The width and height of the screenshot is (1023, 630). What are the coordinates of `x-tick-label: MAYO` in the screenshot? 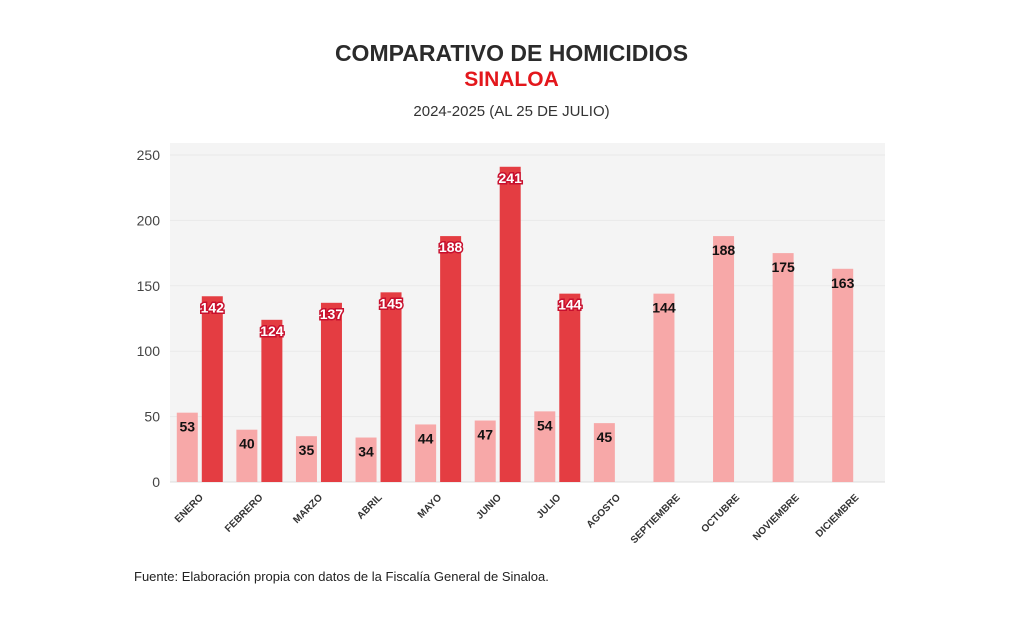 It's located at (430, 506).